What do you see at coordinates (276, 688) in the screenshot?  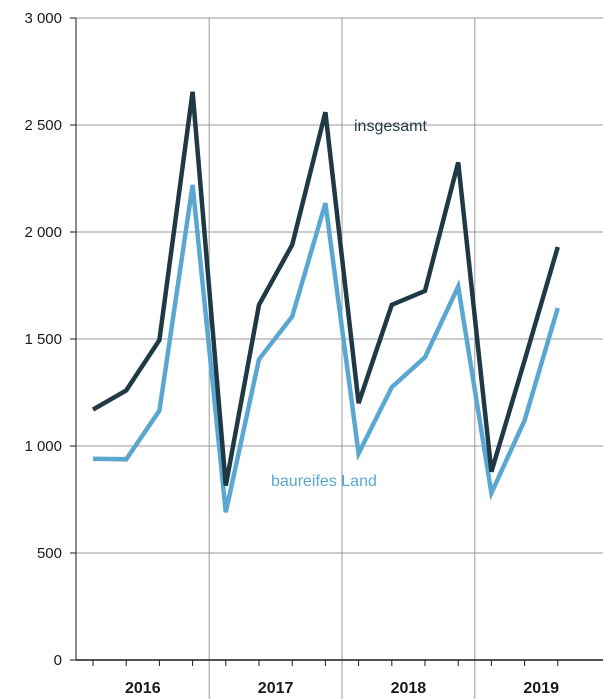 I see `x-year-label-2017: 2017` at bounding box center [276, 688].